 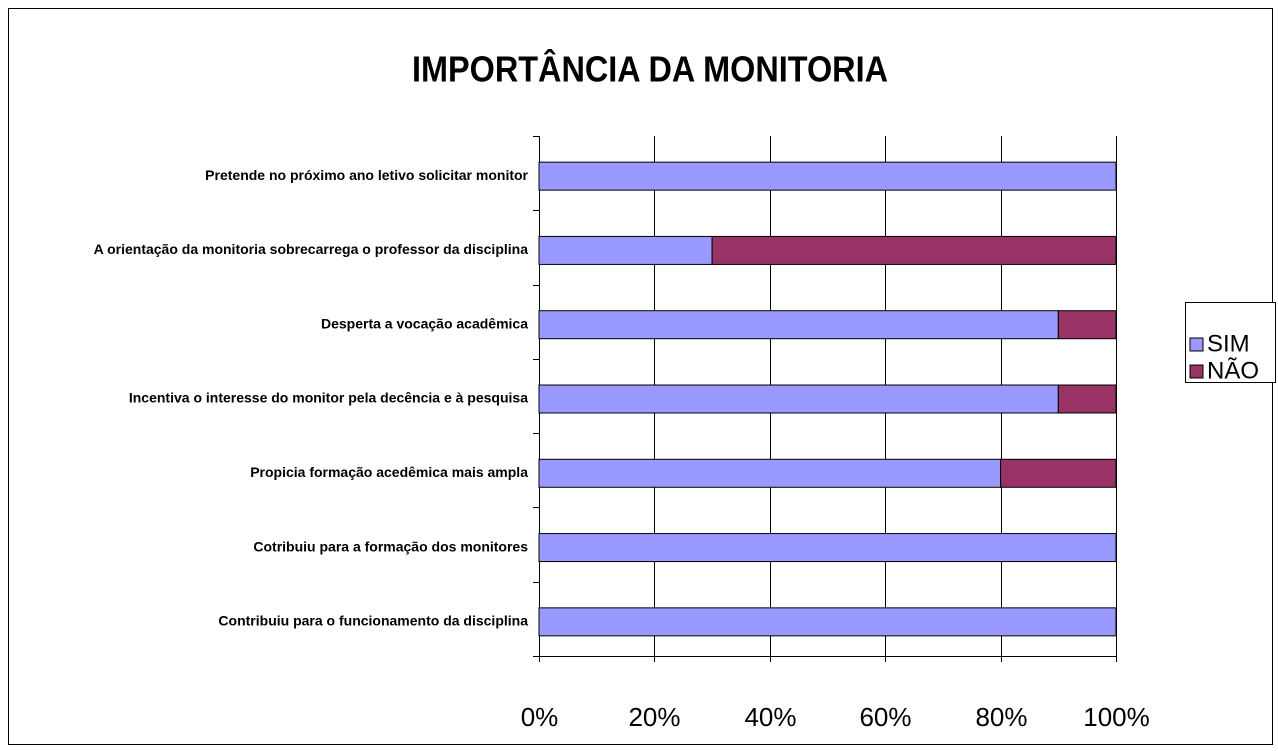 What do you see at coordinates (650, 69) in the screenshot?
I see `chart-title: IMPORTÂNCIA DA MONITORIA` at bounding box center [650, 69].